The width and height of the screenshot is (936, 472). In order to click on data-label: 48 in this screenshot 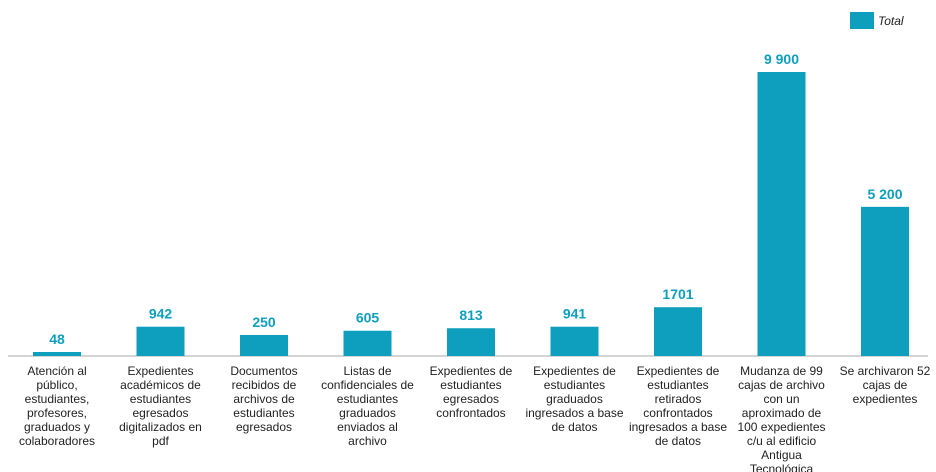, I will do `click(57, 339)`.